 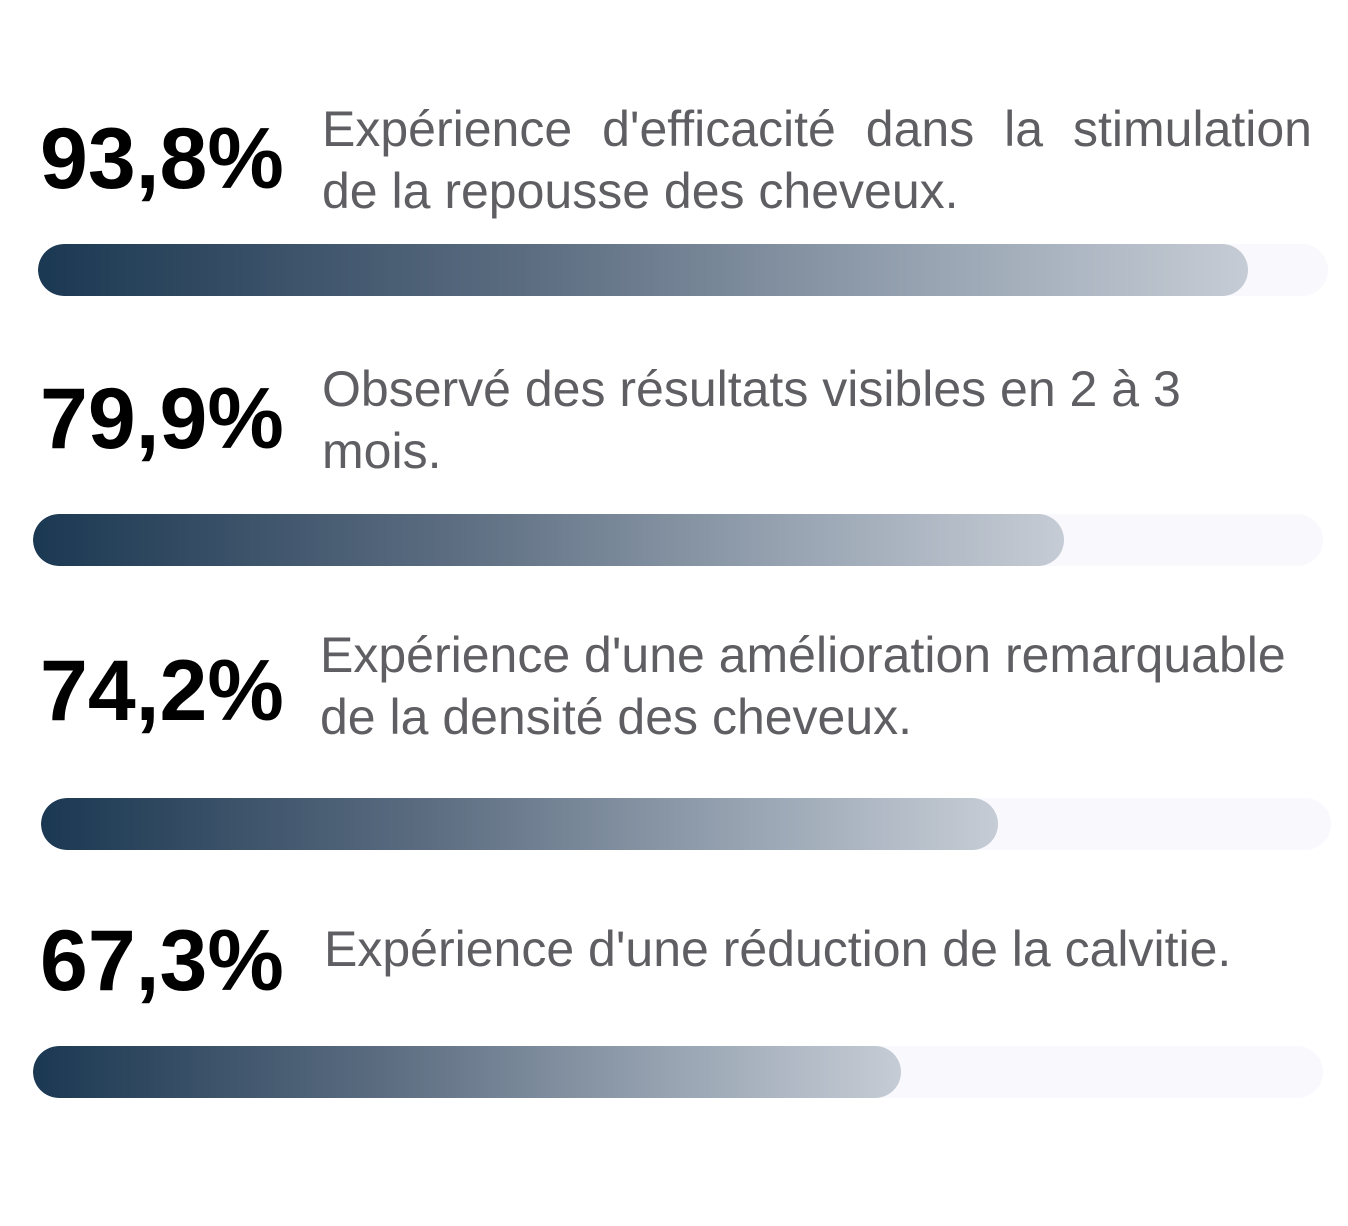 I want to click on stat-value: 79,9%, so click(x=162, y=419).